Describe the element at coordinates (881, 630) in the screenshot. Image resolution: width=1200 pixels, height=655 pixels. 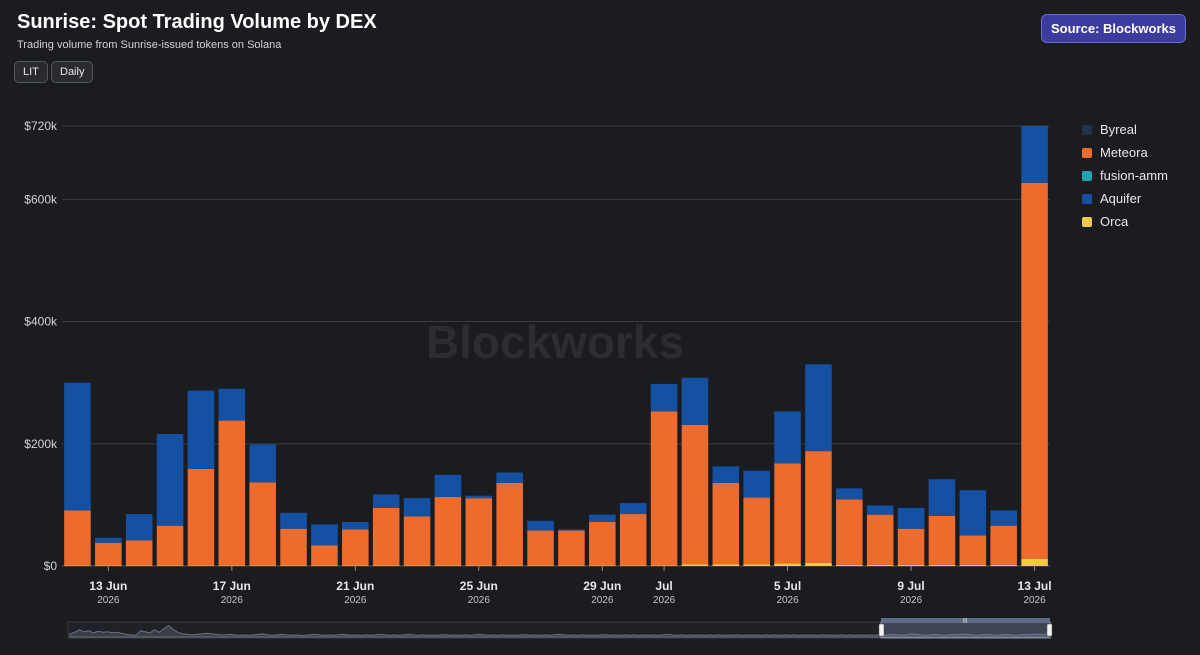
I see `navigator-left-handle` at that location.